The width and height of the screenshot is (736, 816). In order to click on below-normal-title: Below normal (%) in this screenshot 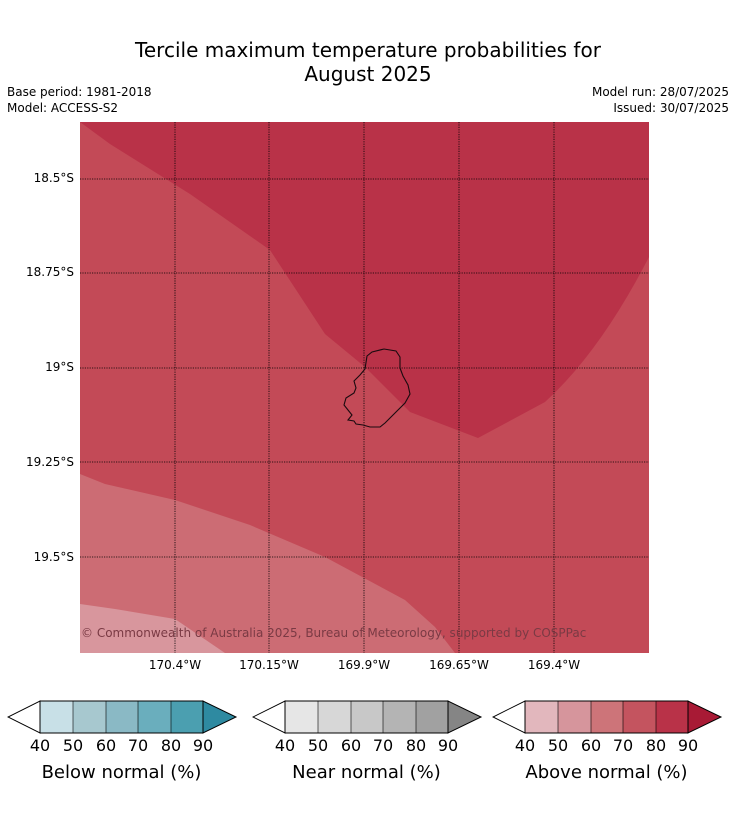, I will do `click(121, 772)`.